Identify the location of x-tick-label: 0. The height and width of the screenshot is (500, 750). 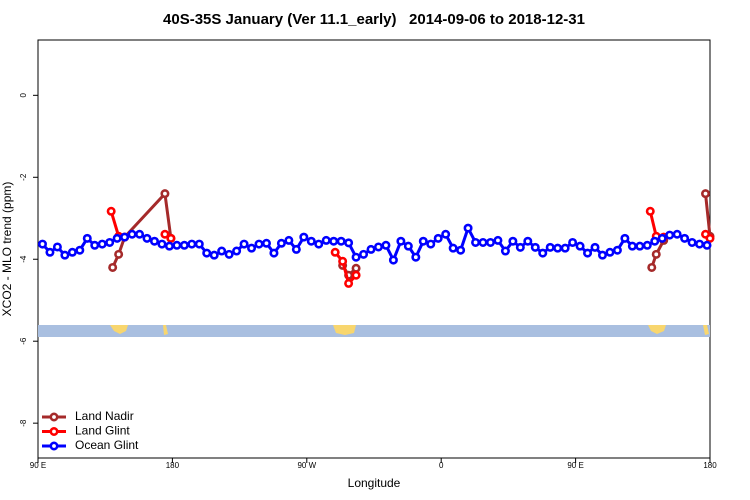
(441, 465).